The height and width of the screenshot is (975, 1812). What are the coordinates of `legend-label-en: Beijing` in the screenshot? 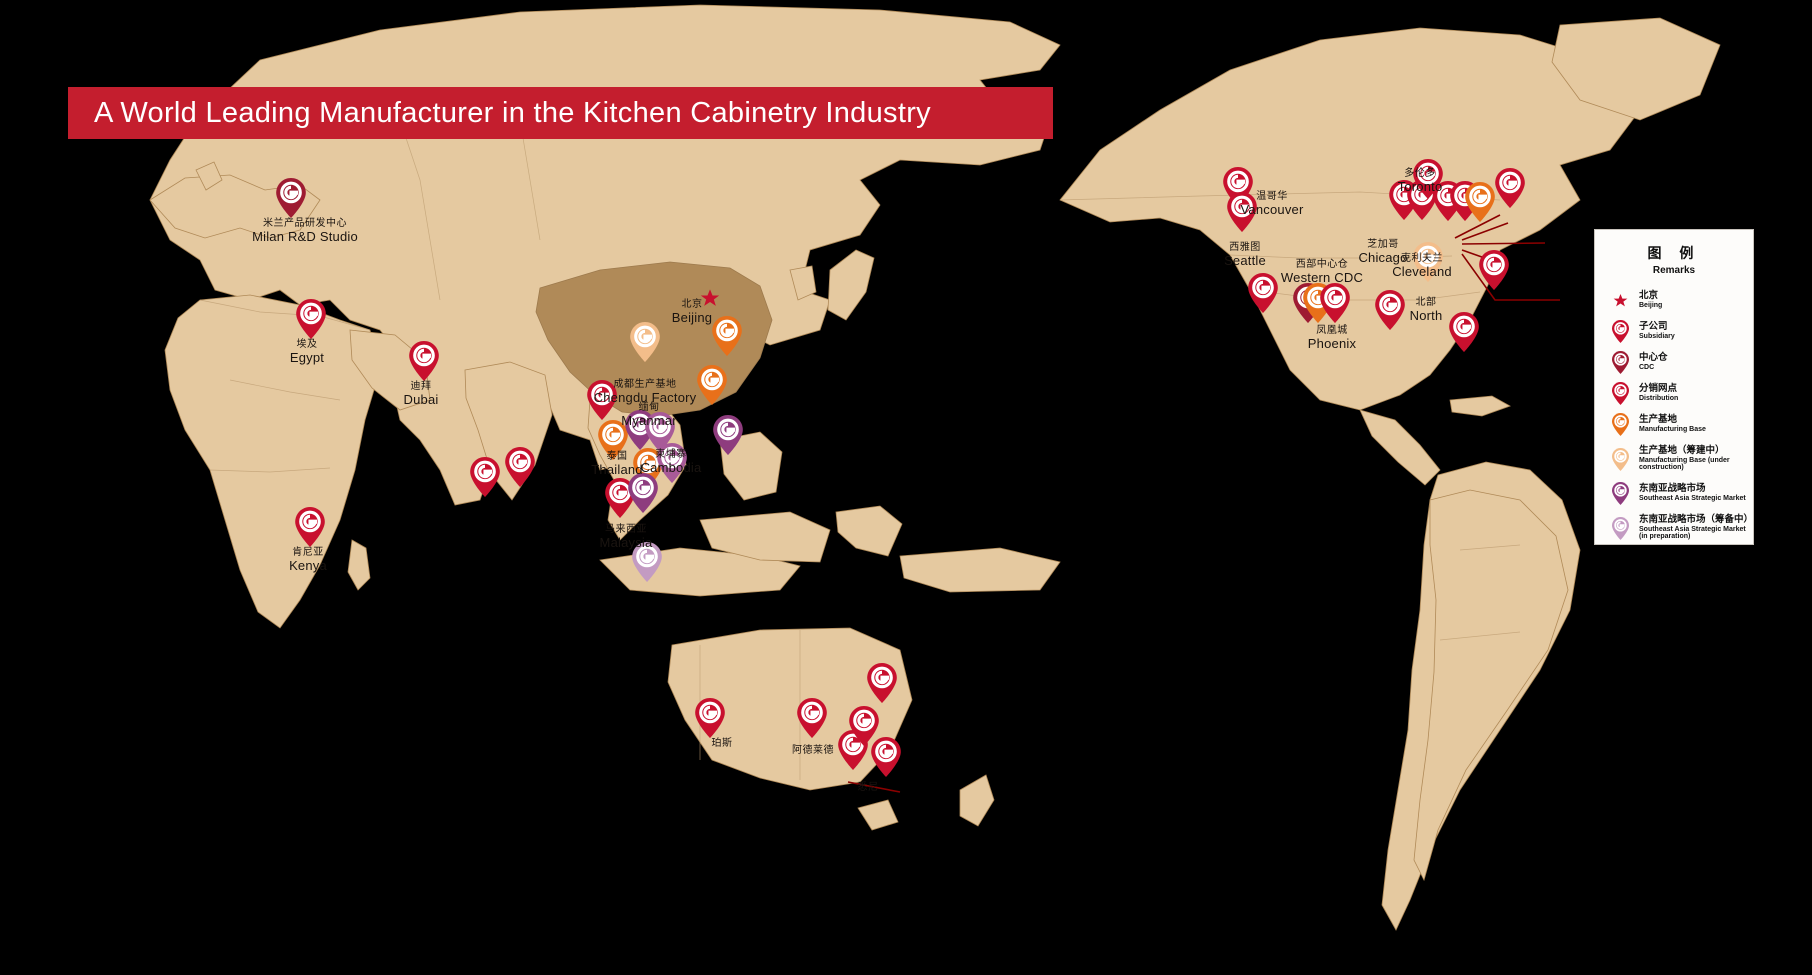 It's located at (1651, 306).